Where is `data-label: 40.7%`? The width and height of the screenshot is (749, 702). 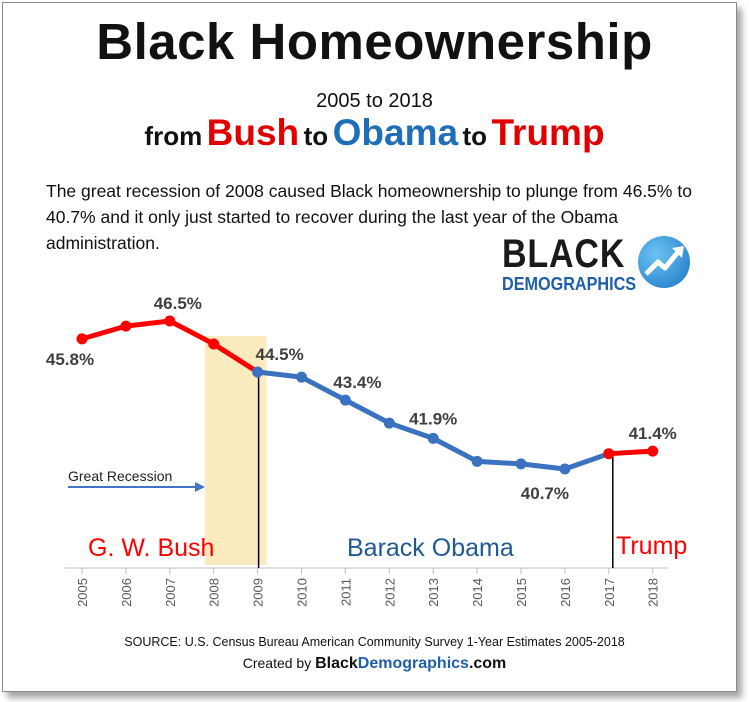 data-label: 40.7% is located at coordinates (545, 493).